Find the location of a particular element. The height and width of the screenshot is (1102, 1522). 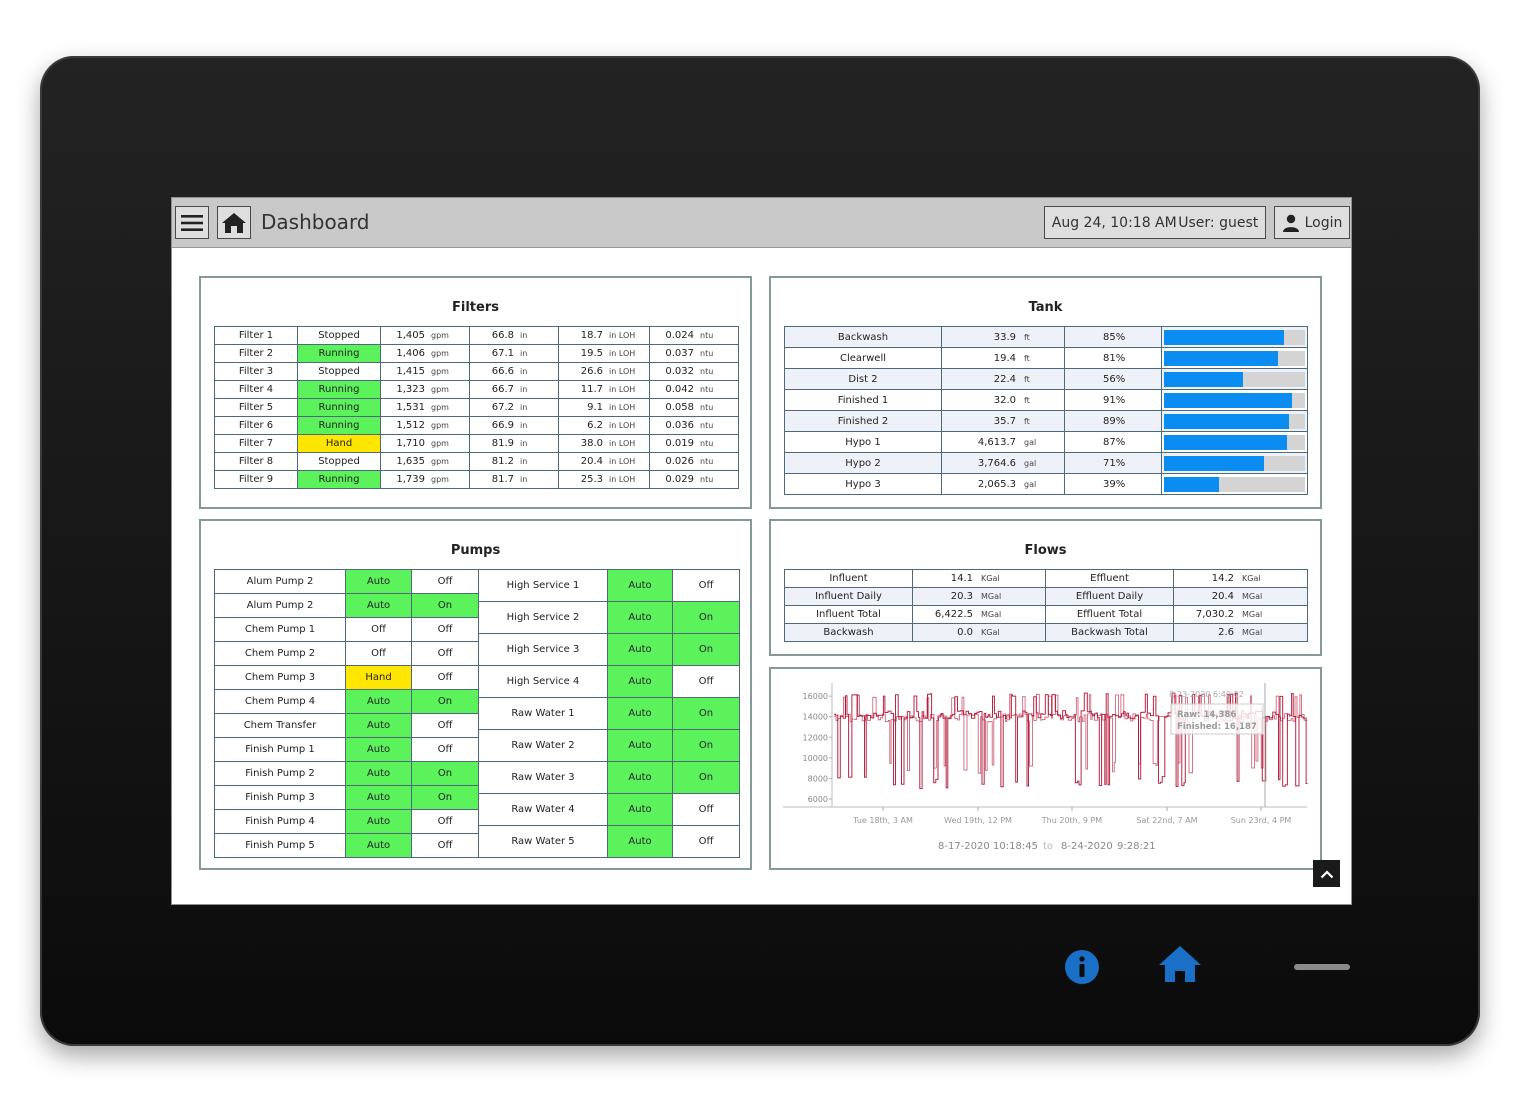

tank-percent: 71% is located at coordinates (1113, 463).